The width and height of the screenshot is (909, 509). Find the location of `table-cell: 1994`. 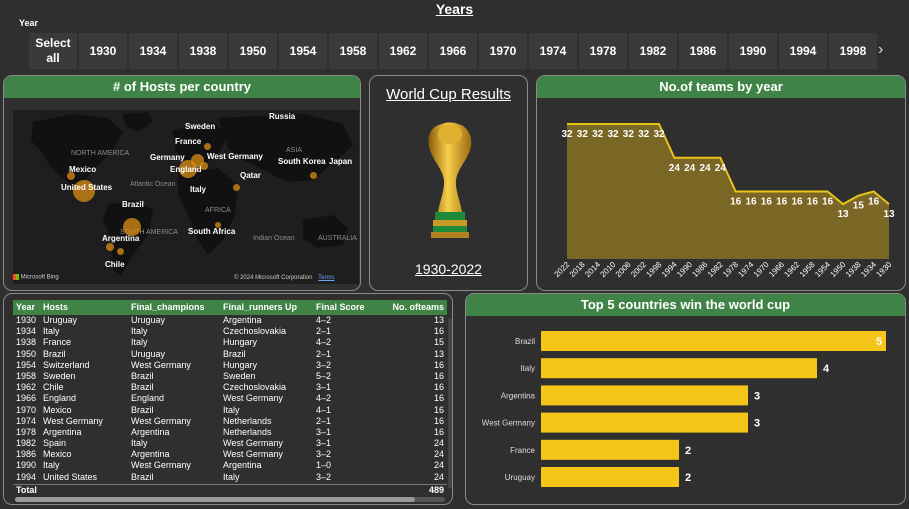

table-cell: 1994 is located at coordinates (26, 476).